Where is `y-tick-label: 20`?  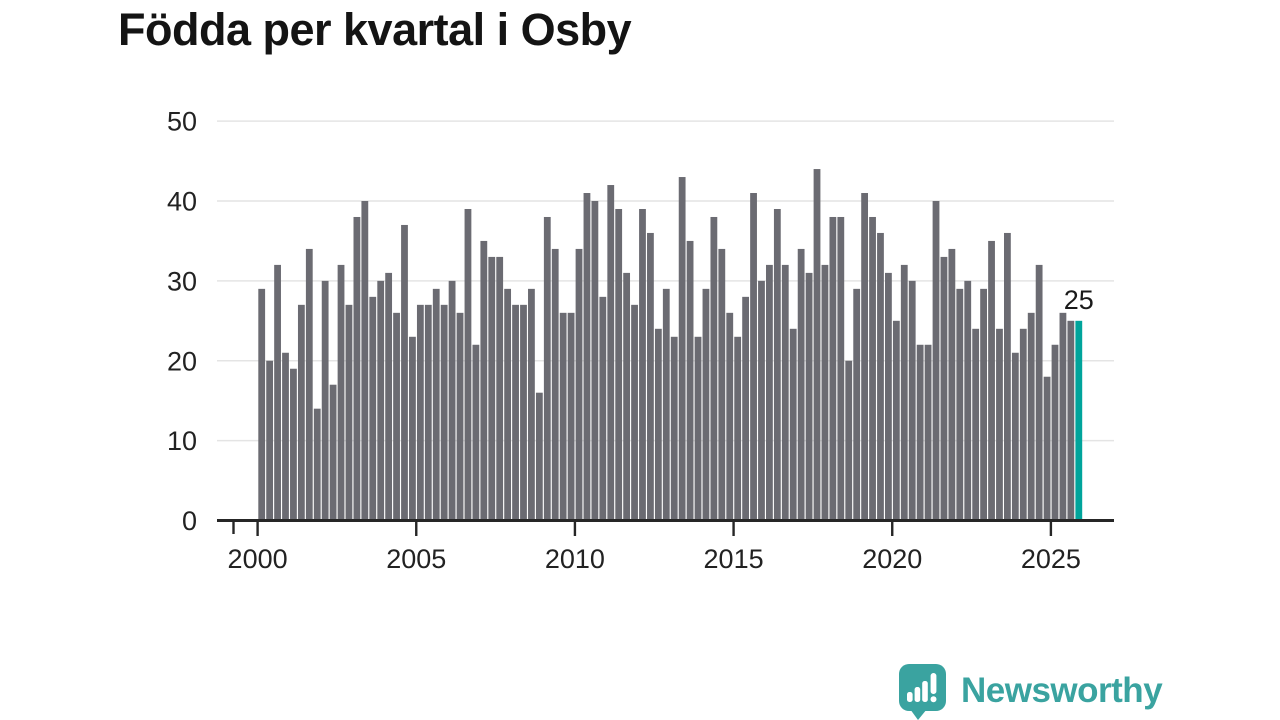 y-tick-label: 20 is located at coordinates (182, 361).